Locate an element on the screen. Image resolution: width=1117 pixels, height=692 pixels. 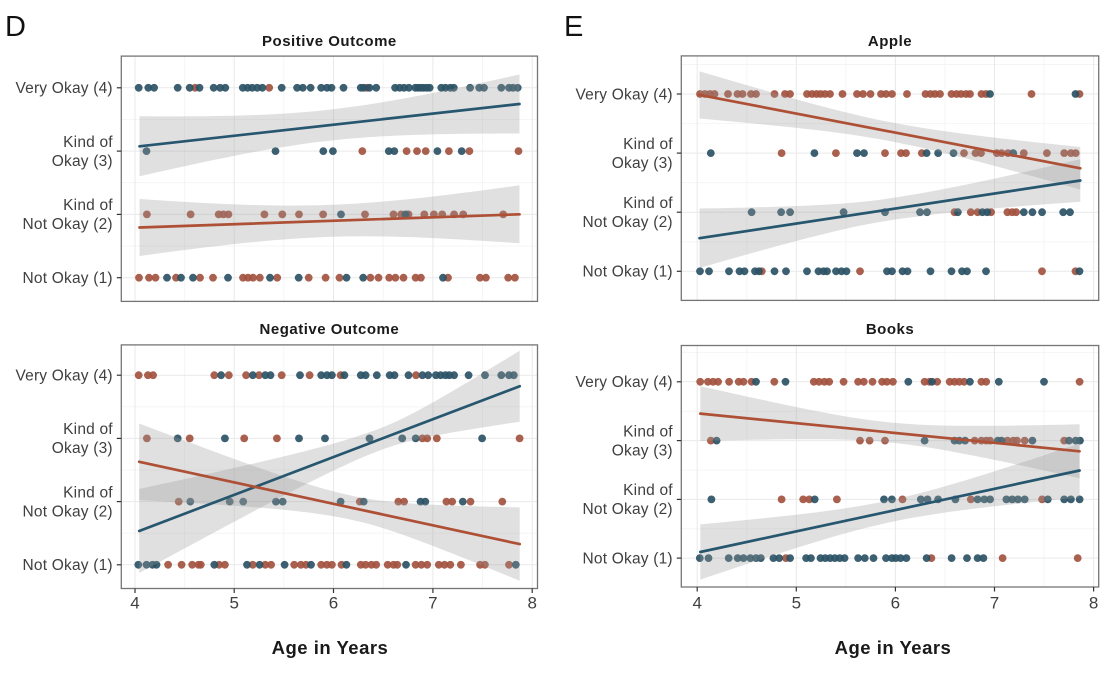
svg-text: D is located at coordinates (15, 27).